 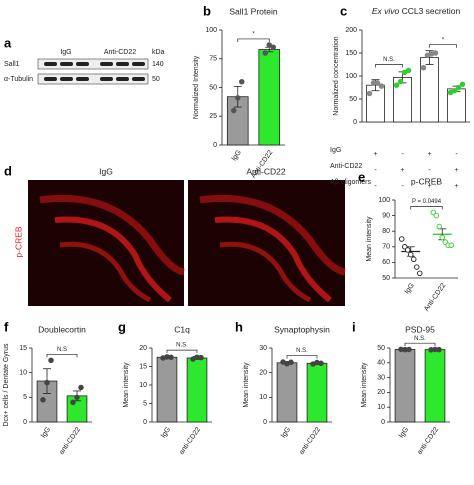 What do you see at coordinates (213, 59) in the screenshot?
I see `y-tick-label: 75` at bounding box center [213, 59].